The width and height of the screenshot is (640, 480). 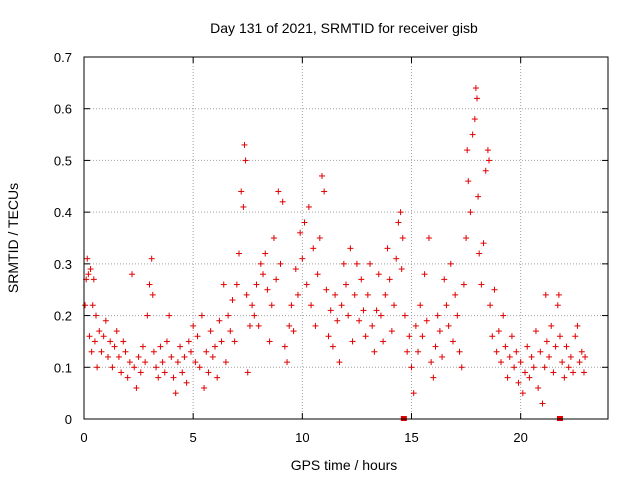 I want to click on y-tick-label: 0.4, so click(x=63, y=212).